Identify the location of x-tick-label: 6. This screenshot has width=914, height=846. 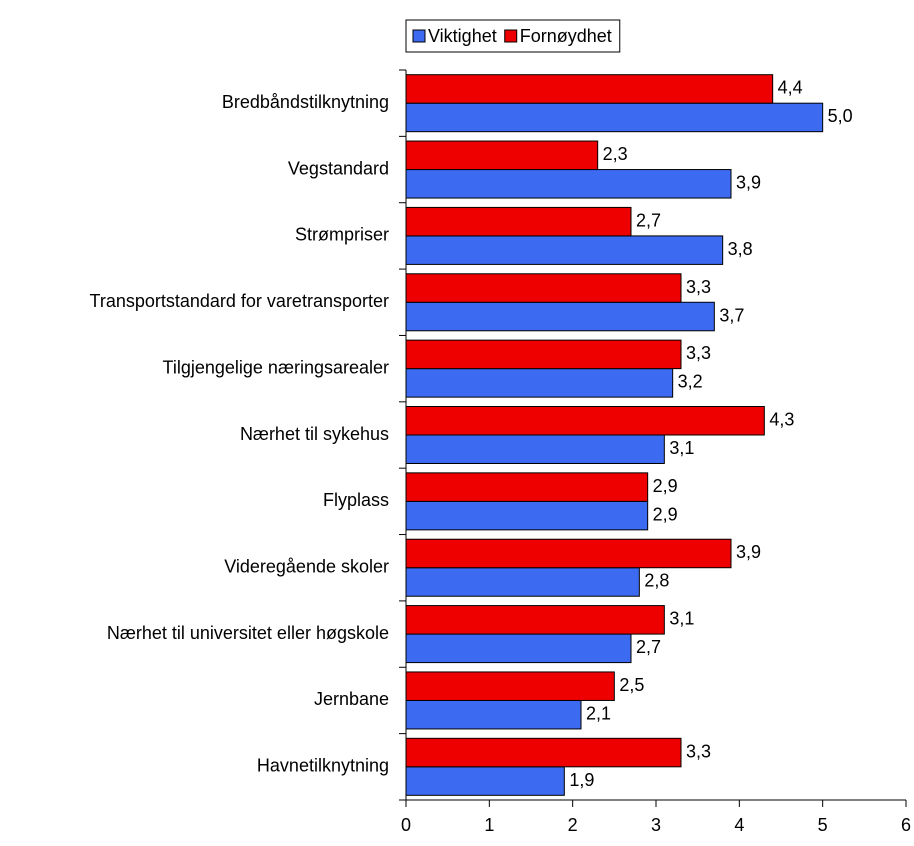
(906, 825).